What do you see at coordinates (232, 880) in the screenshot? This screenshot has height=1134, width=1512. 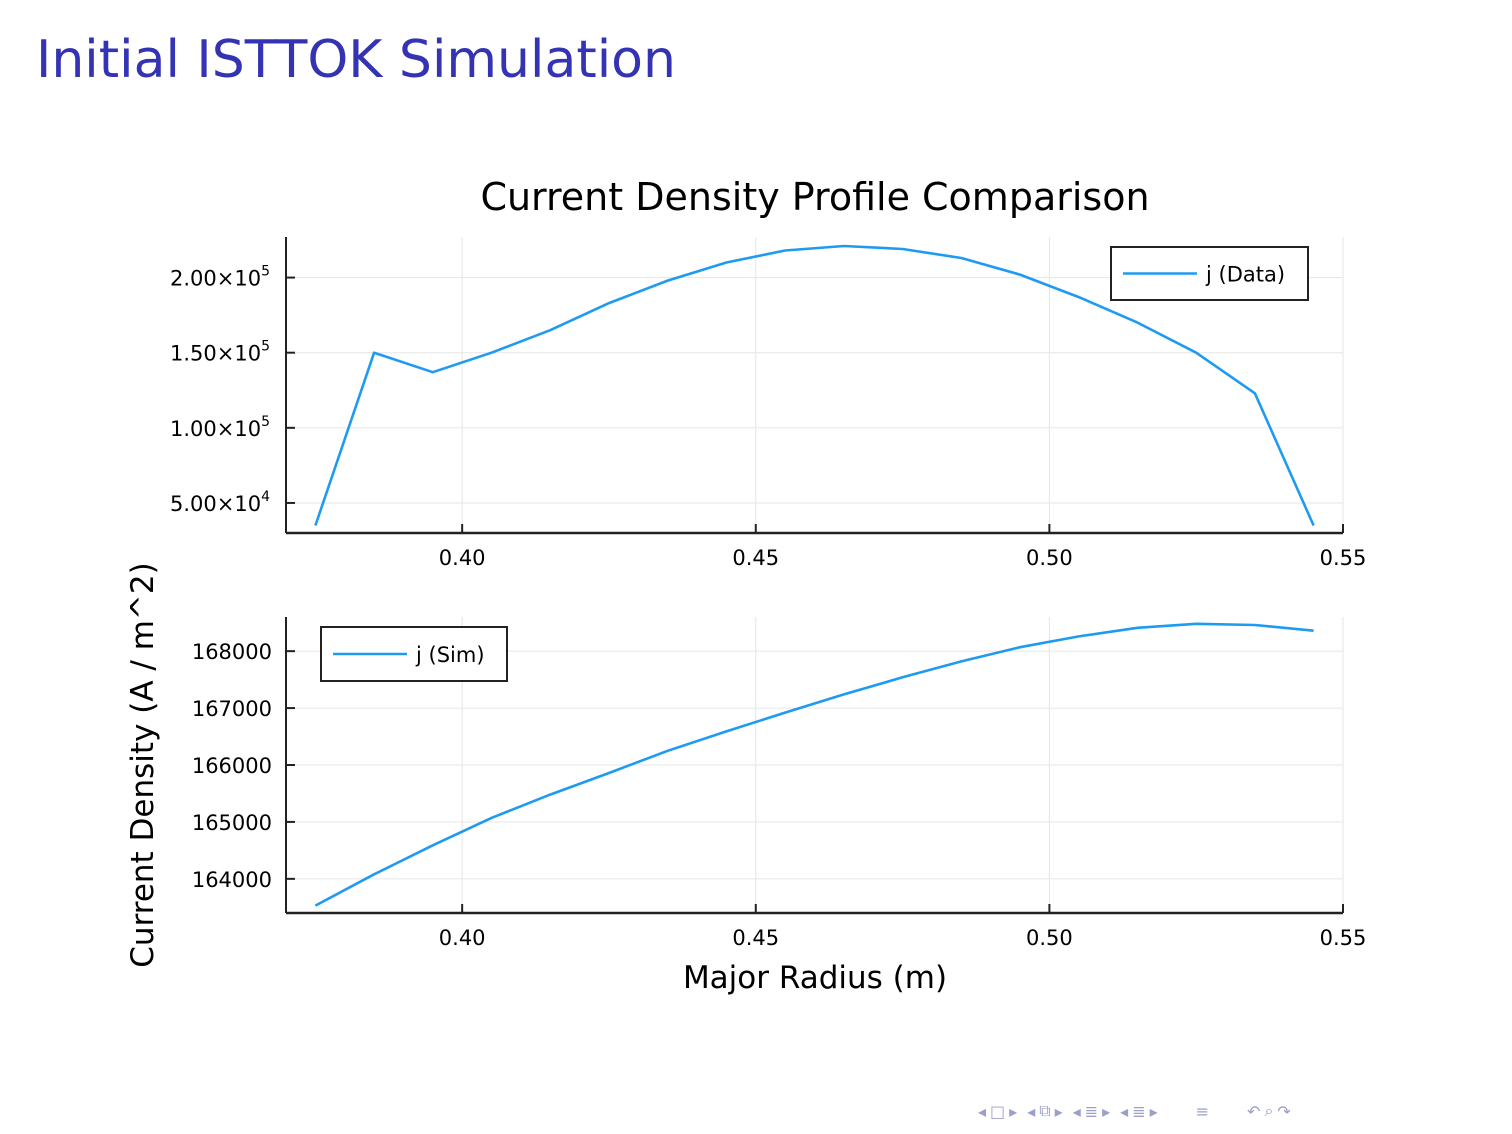 I see `y-tick-label: 164000` at bounding box center [232, 880].